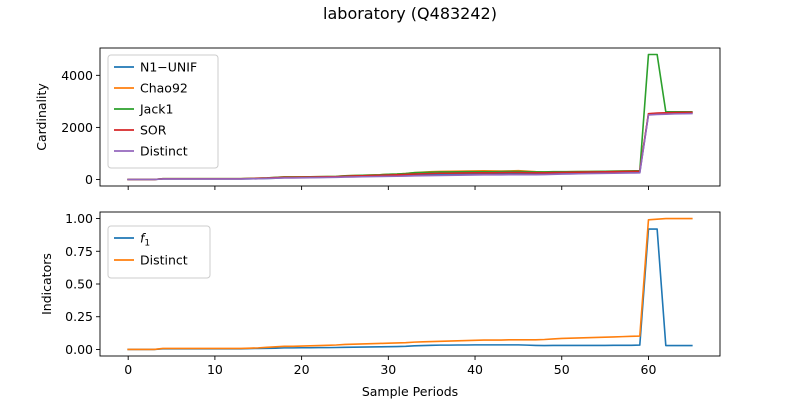 Image resolution: width=800 pixels, height=400 pixels. I want to click on x-tick-label: 60, so click(649, 369).